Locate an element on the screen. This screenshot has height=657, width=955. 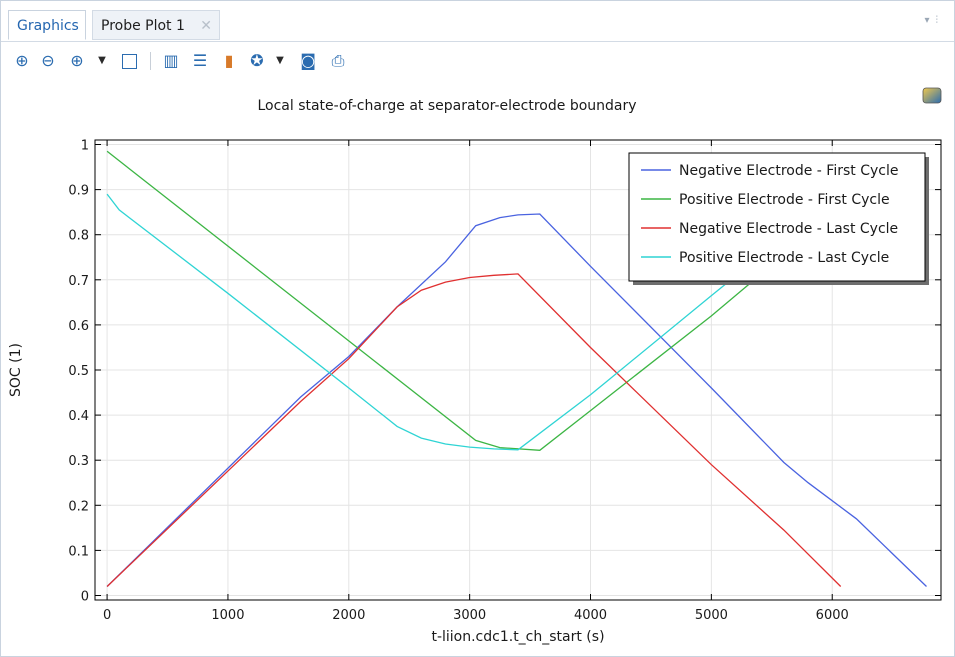
grid-icon: ▥ is located at coordinates (171, 60).